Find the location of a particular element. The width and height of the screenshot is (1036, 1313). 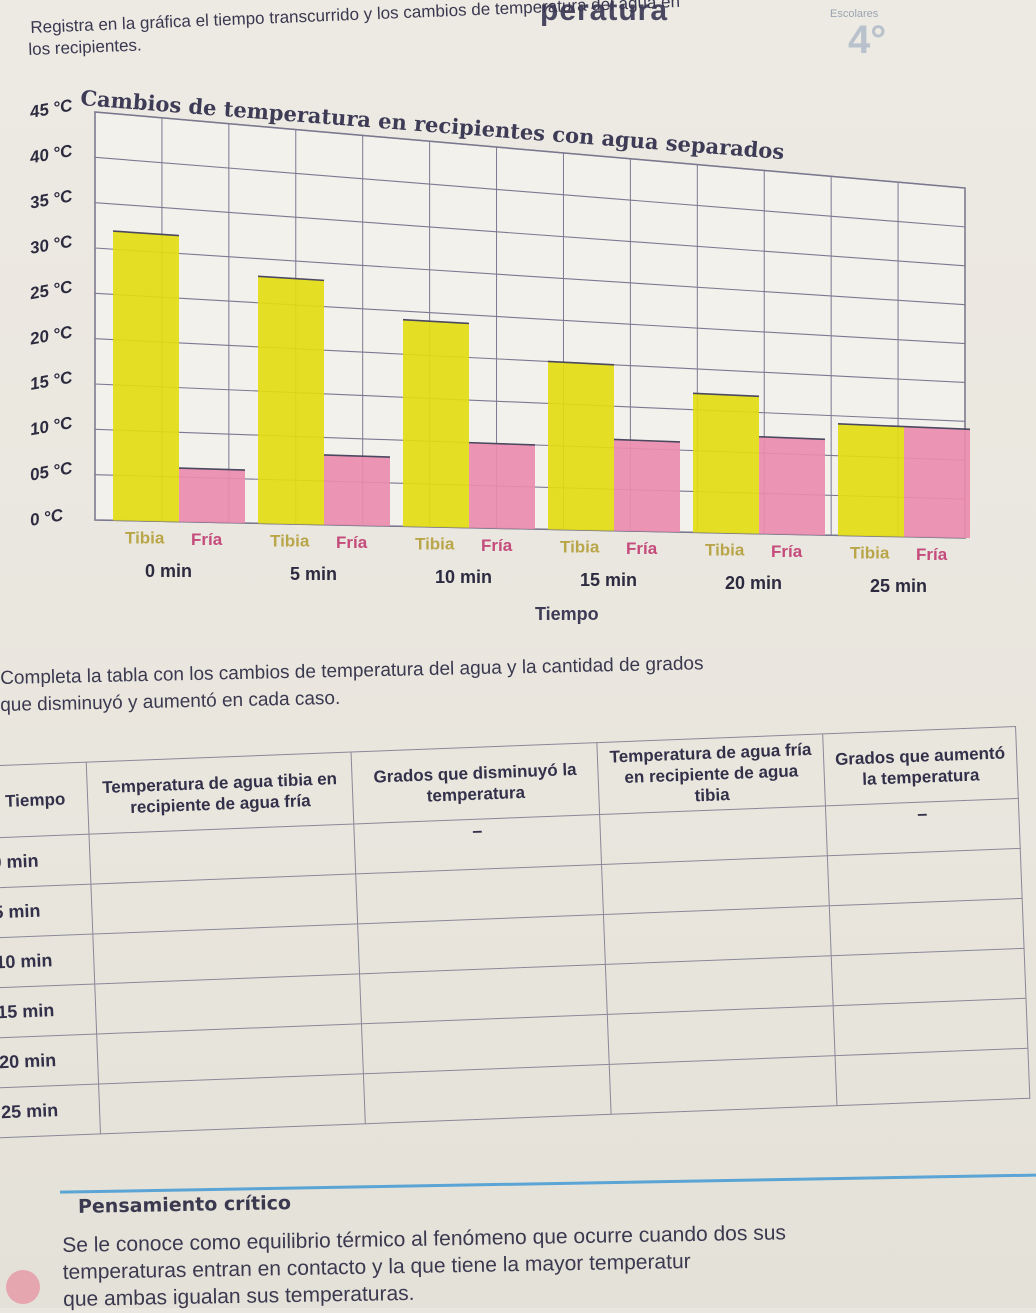

y-tick-label: 15 °C is located at coordinates (51, 381).